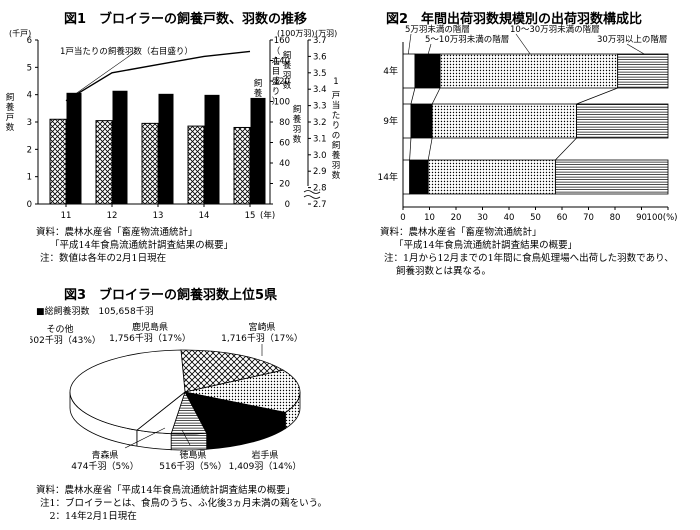 Image resolution: width=700 pixels, height=530 pixels. Describe the element at coordinates (29, 205) in the screenshot. I see `fig1-left-tick-label: 0` at that location.